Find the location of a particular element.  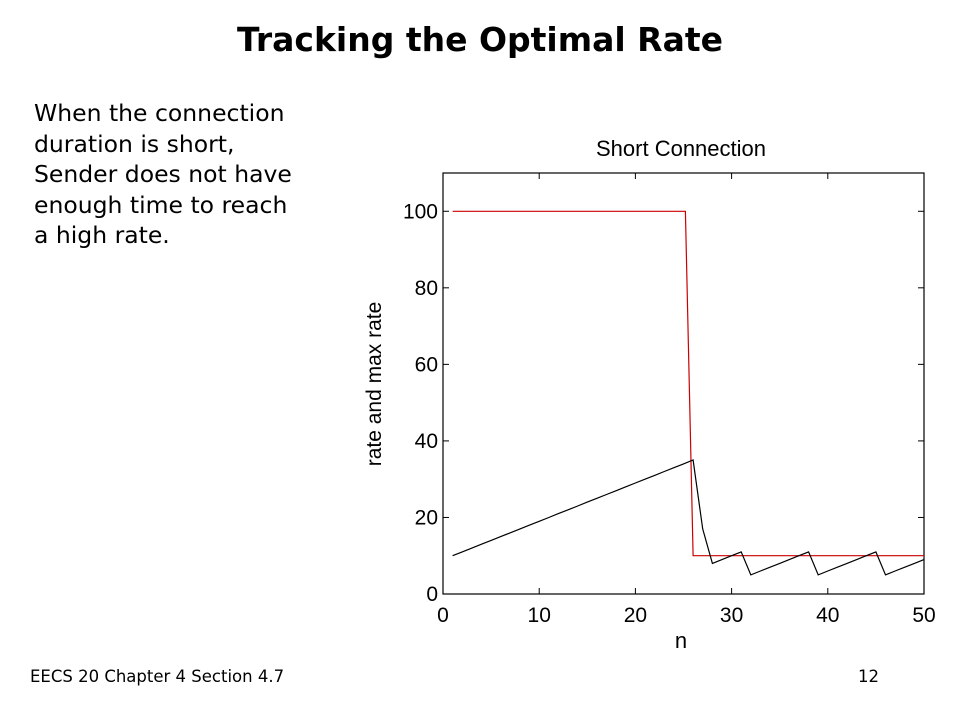

body-line: When the connection is located at coordinates (159, 113).